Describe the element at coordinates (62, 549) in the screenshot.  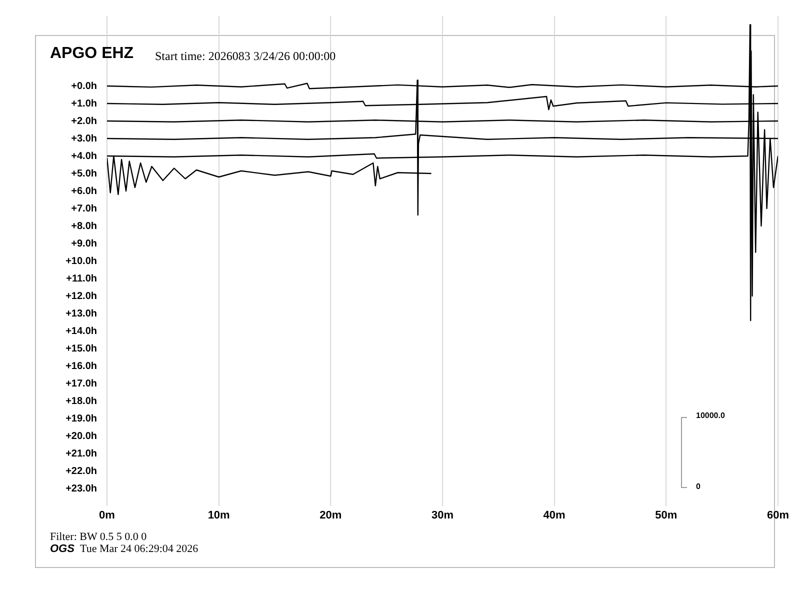
I see `text: OGS` at that location.